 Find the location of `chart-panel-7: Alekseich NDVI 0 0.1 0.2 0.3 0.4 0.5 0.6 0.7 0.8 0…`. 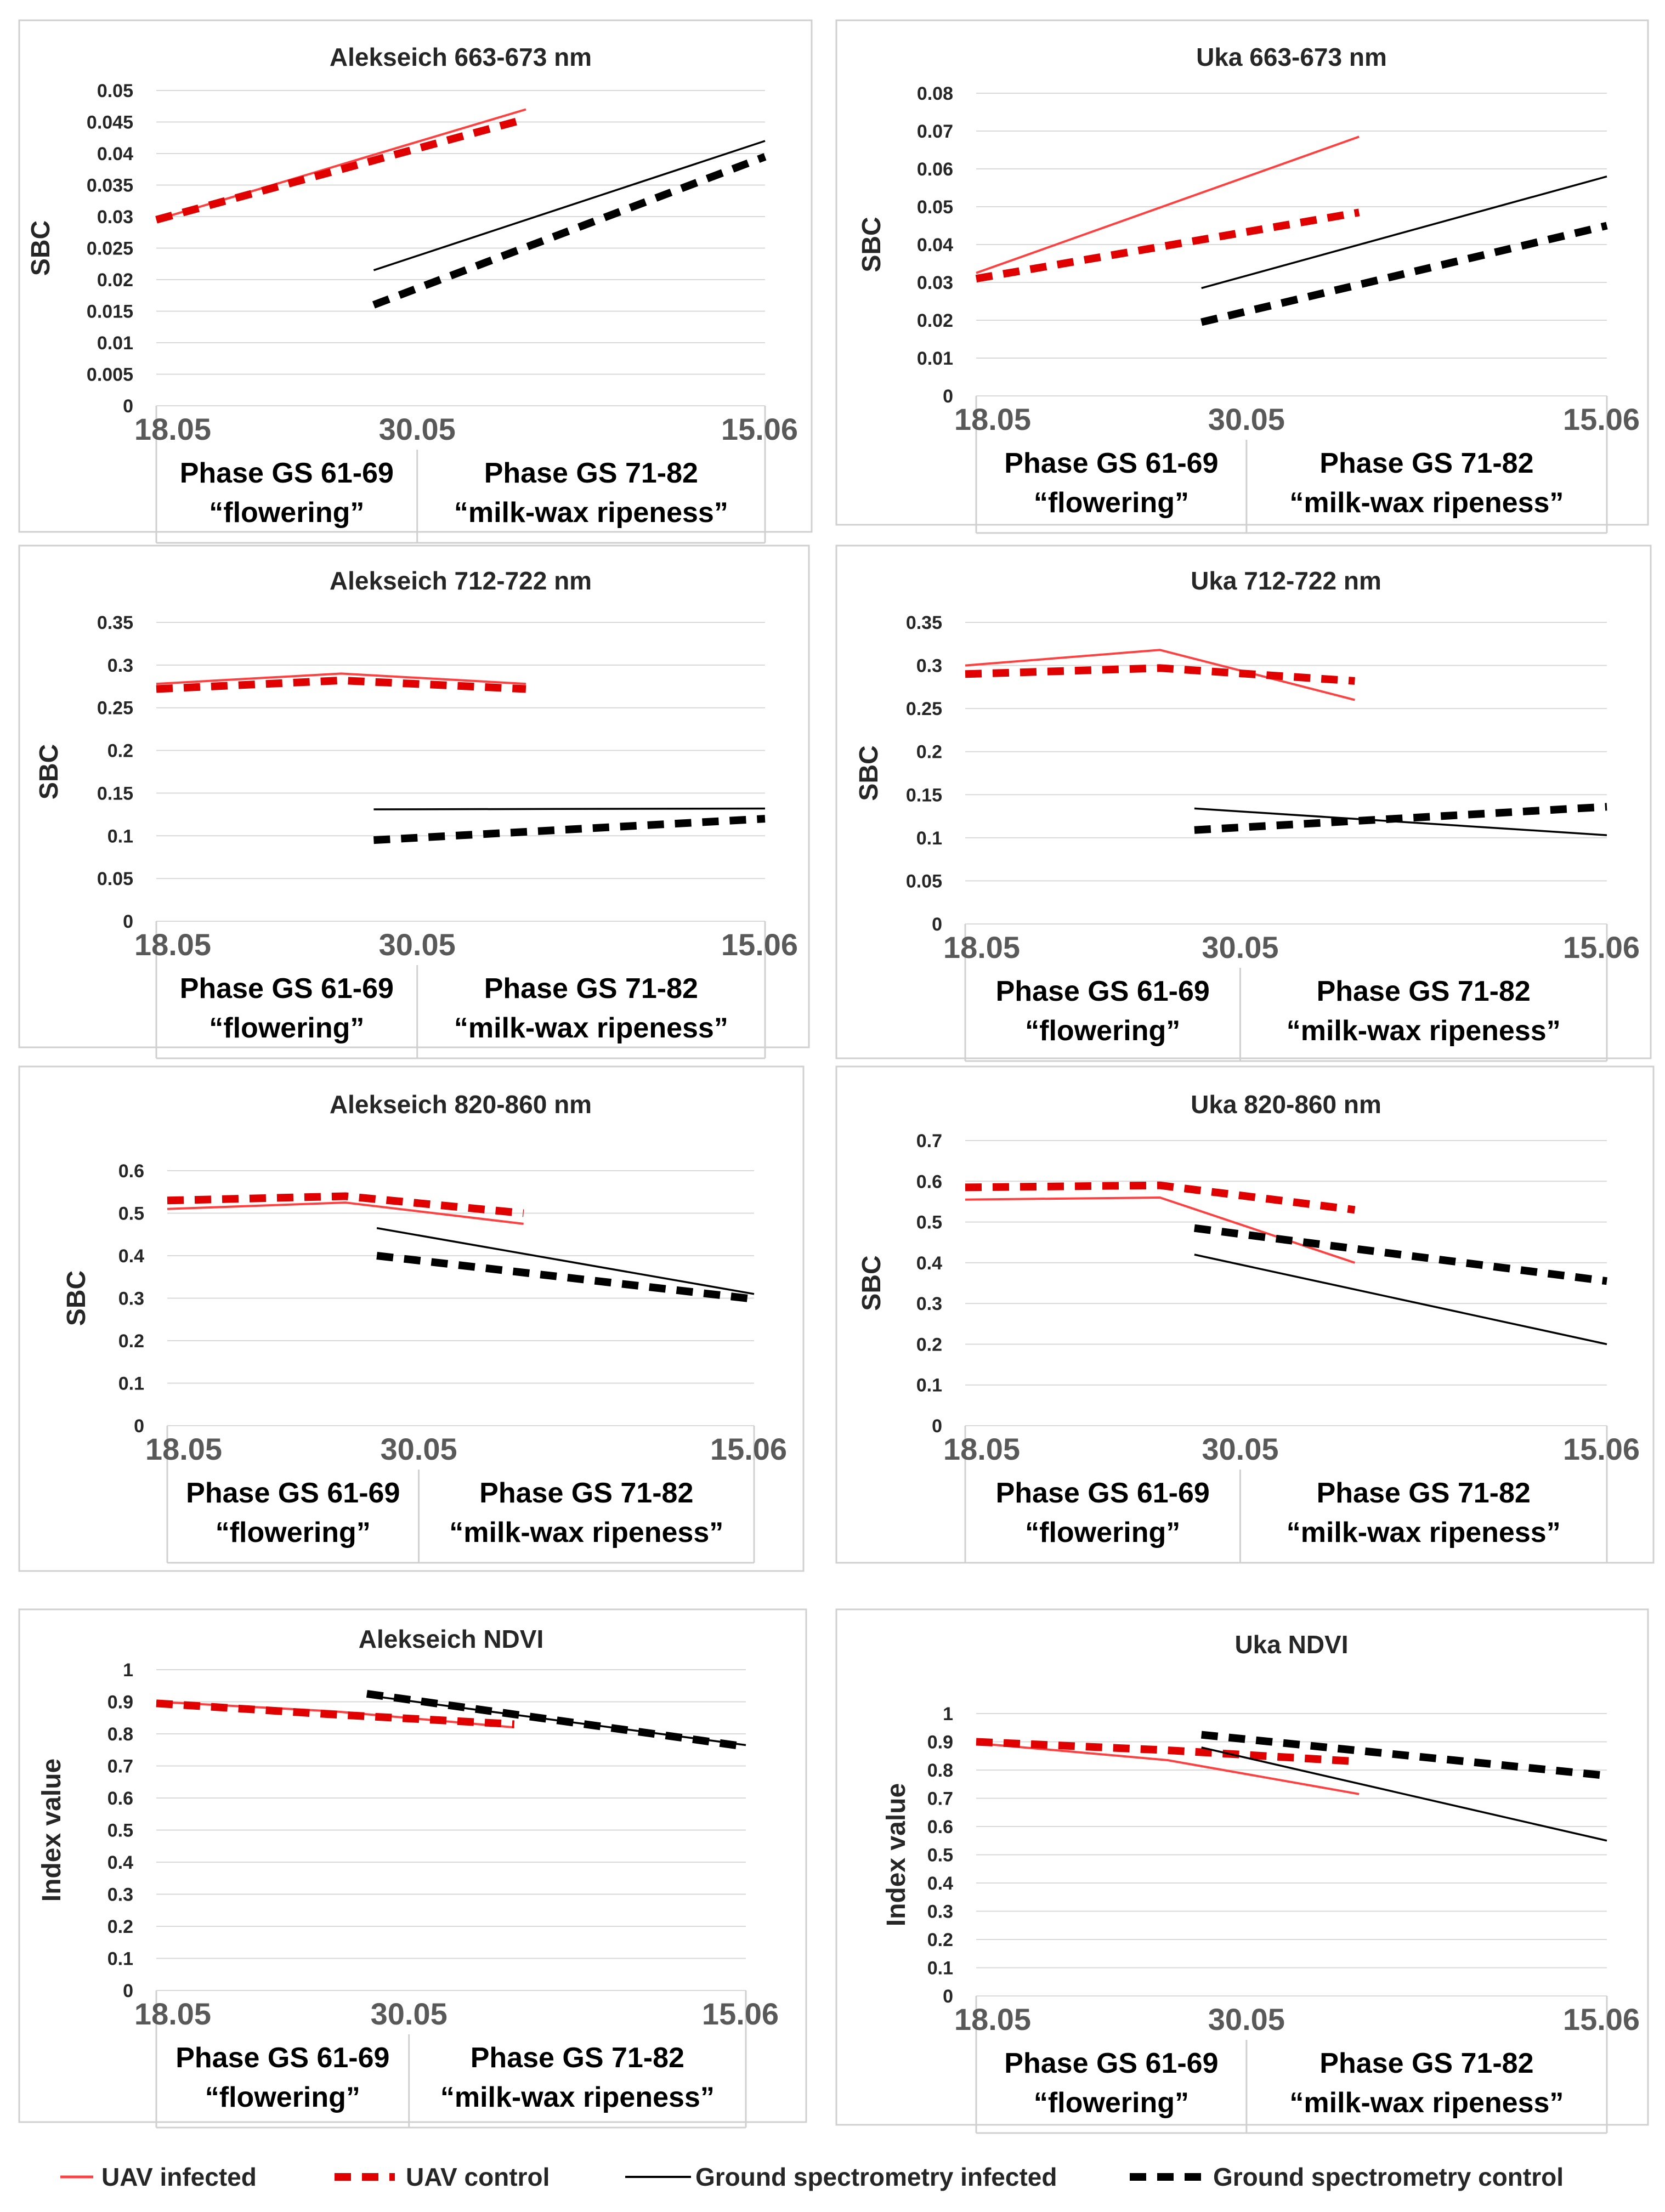

chart-panel-7: Alekseich NDVI 0 0.1 0.2 0.3 0.4 0.5 0.6 0.7 0.8 0… is located at coordinates (413, 1868).